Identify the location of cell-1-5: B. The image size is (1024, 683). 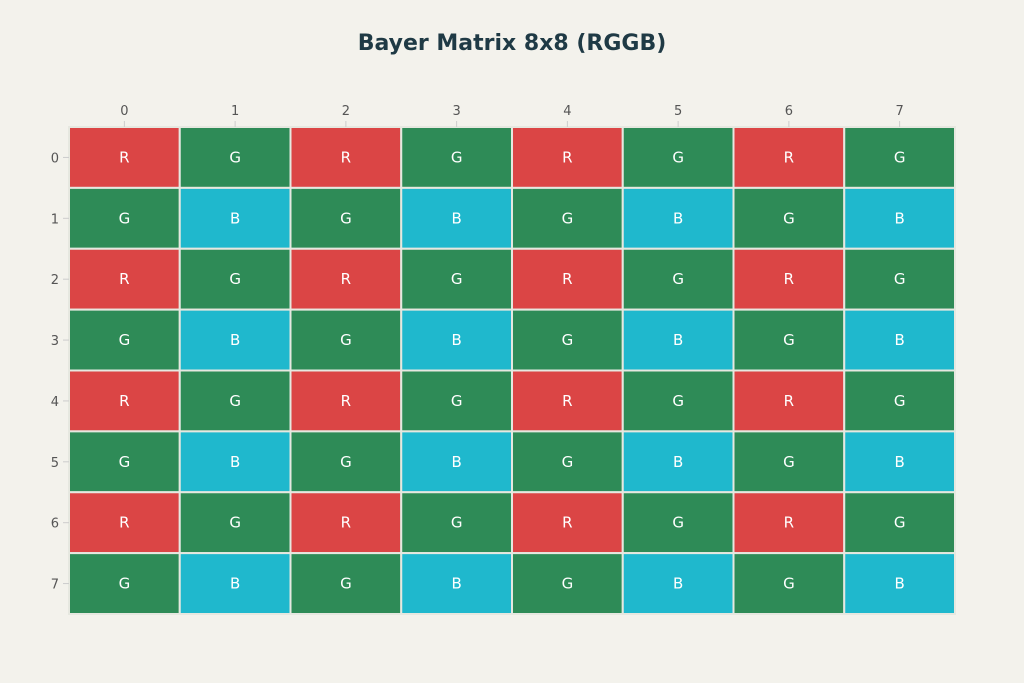
(678, 218).